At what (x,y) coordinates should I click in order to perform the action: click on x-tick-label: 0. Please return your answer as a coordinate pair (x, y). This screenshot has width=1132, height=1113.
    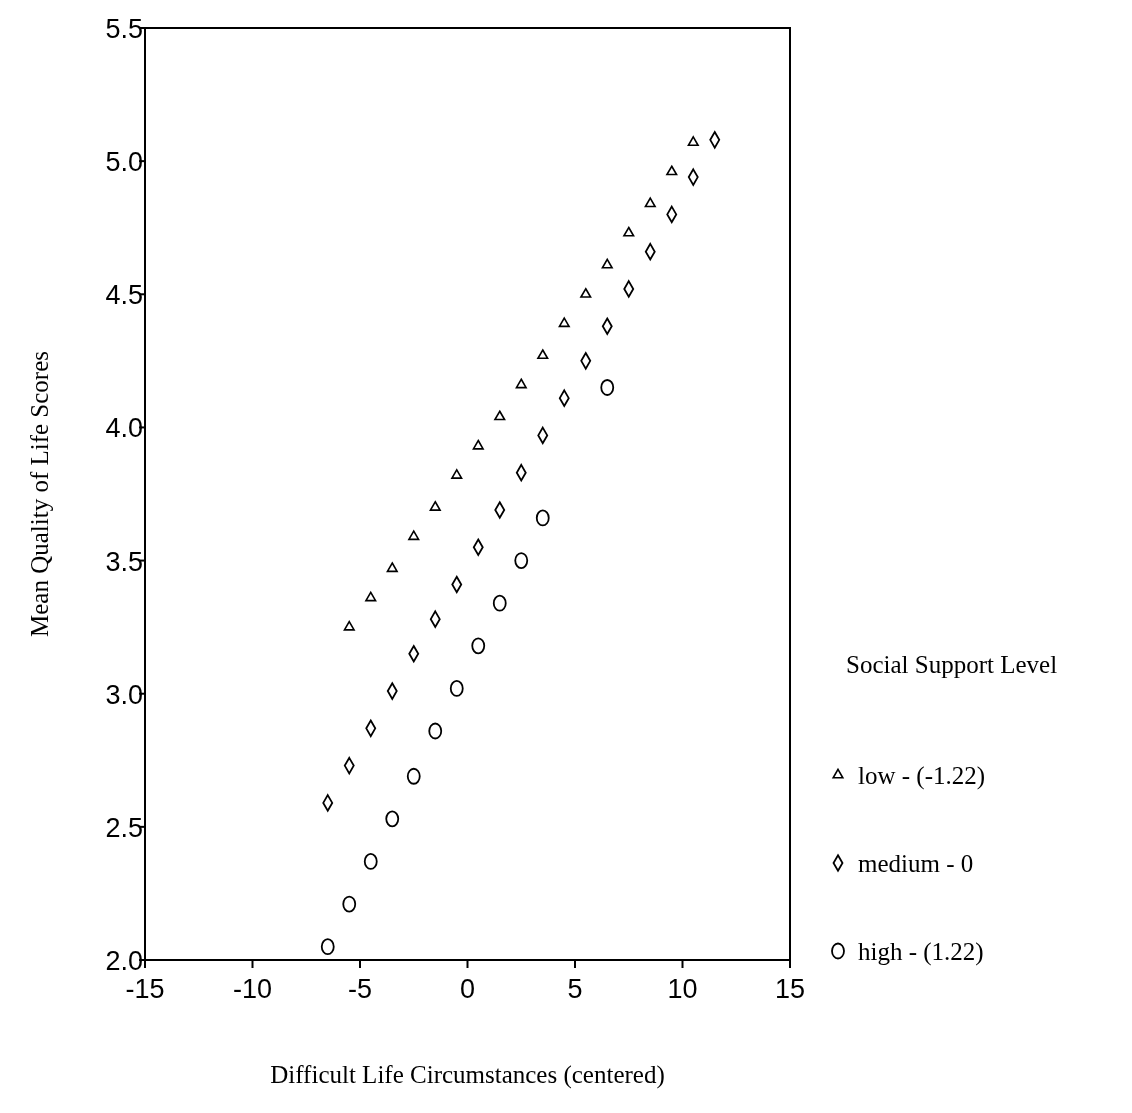
    Looking at the image, I should click on (467, 989).